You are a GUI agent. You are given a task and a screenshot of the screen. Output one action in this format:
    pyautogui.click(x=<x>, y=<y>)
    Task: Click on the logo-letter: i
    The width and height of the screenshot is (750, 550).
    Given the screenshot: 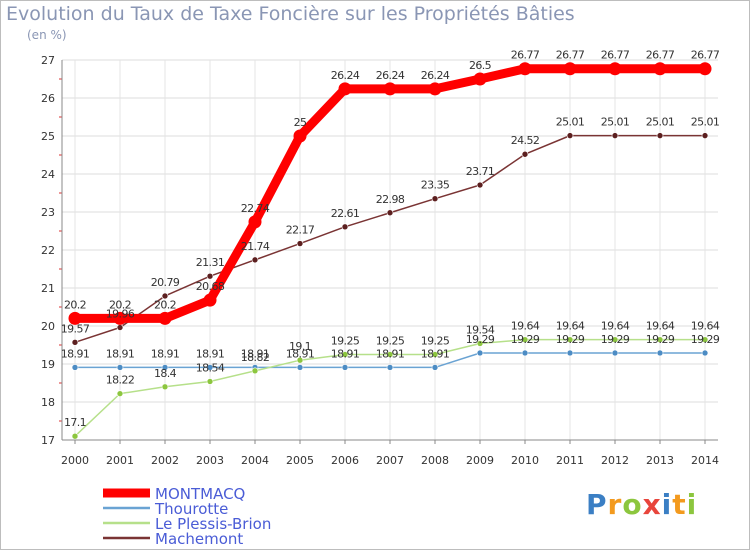 What is the action you would take?
    pyautogui.click(x=667, y=504)
    